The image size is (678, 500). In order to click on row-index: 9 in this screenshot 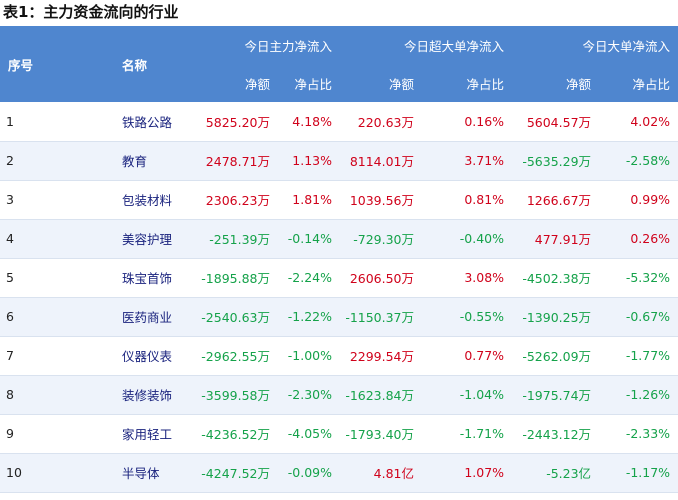, I will do `click(19, 434)`.